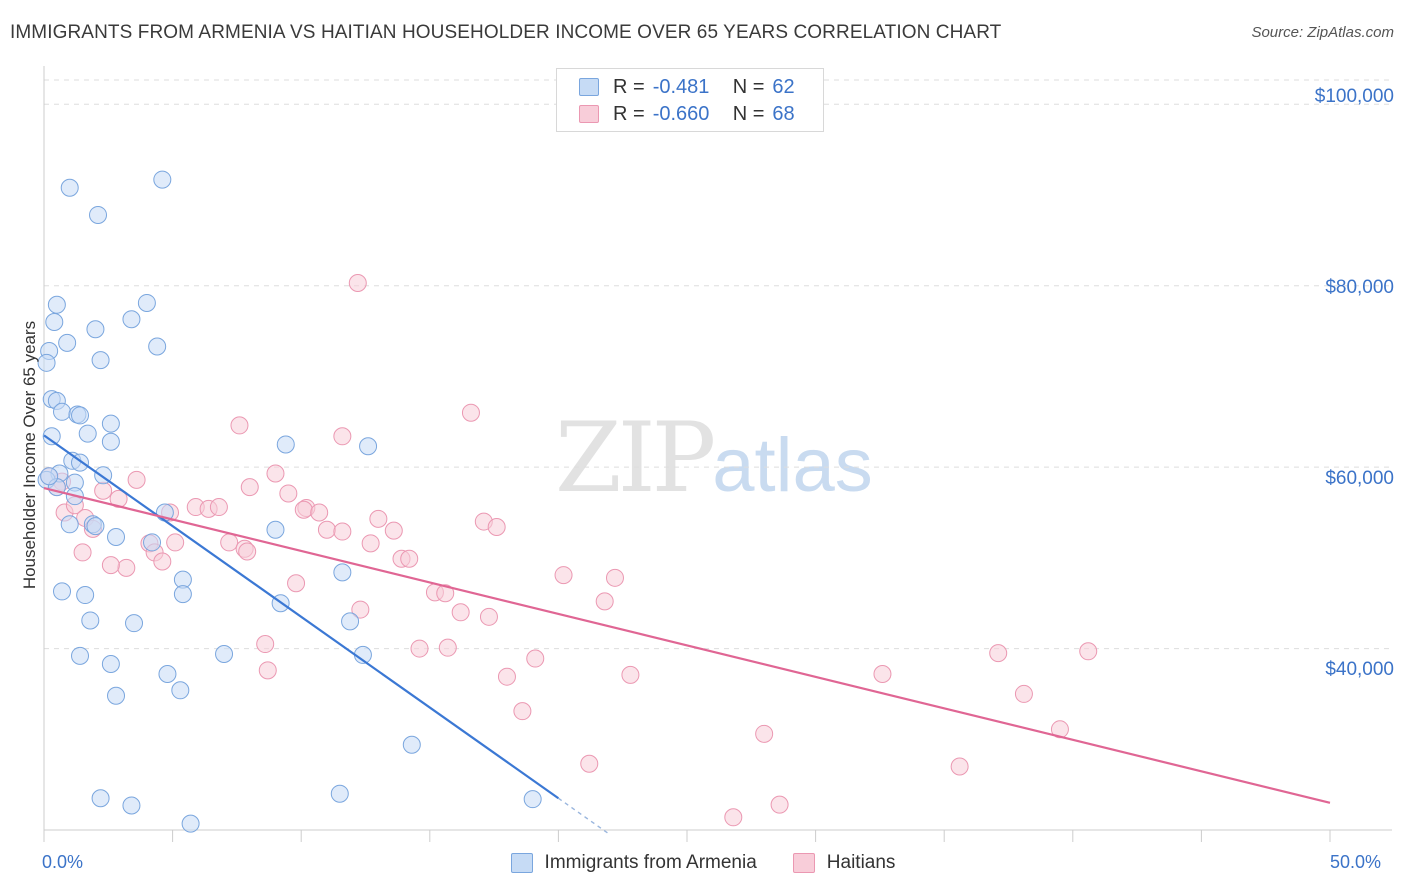 Image resolution: width=1406 pixels, height=892 pixels. I want to click on x-tick-max: 50.0%, so click(1356, 862).